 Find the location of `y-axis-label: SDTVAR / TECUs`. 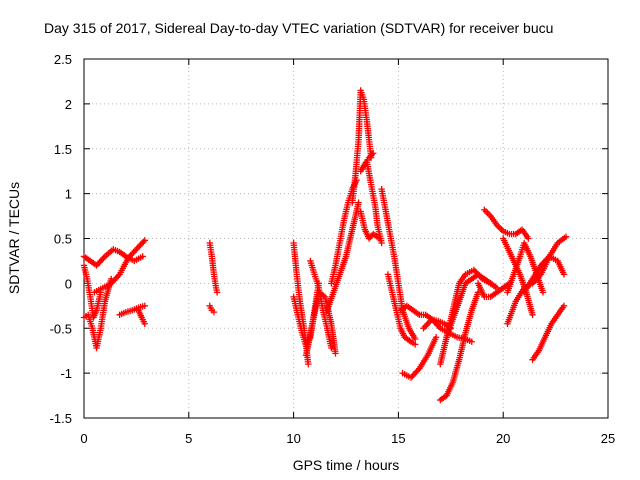

y-axis-label: SDTVAR / TECUs is located at coordinates (14, 238).